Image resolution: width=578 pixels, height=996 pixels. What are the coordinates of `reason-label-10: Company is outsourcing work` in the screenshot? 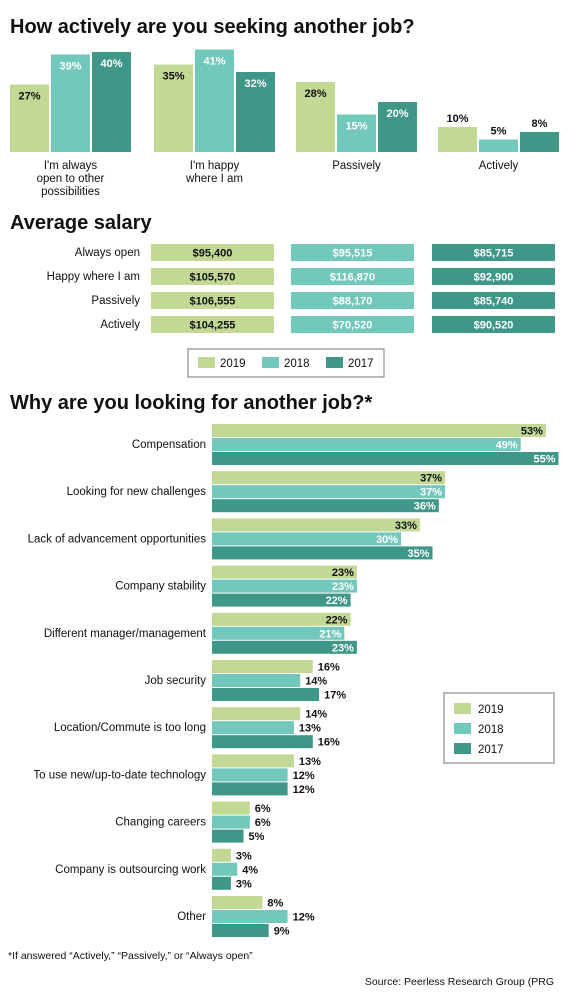 It's located at (130, 870).